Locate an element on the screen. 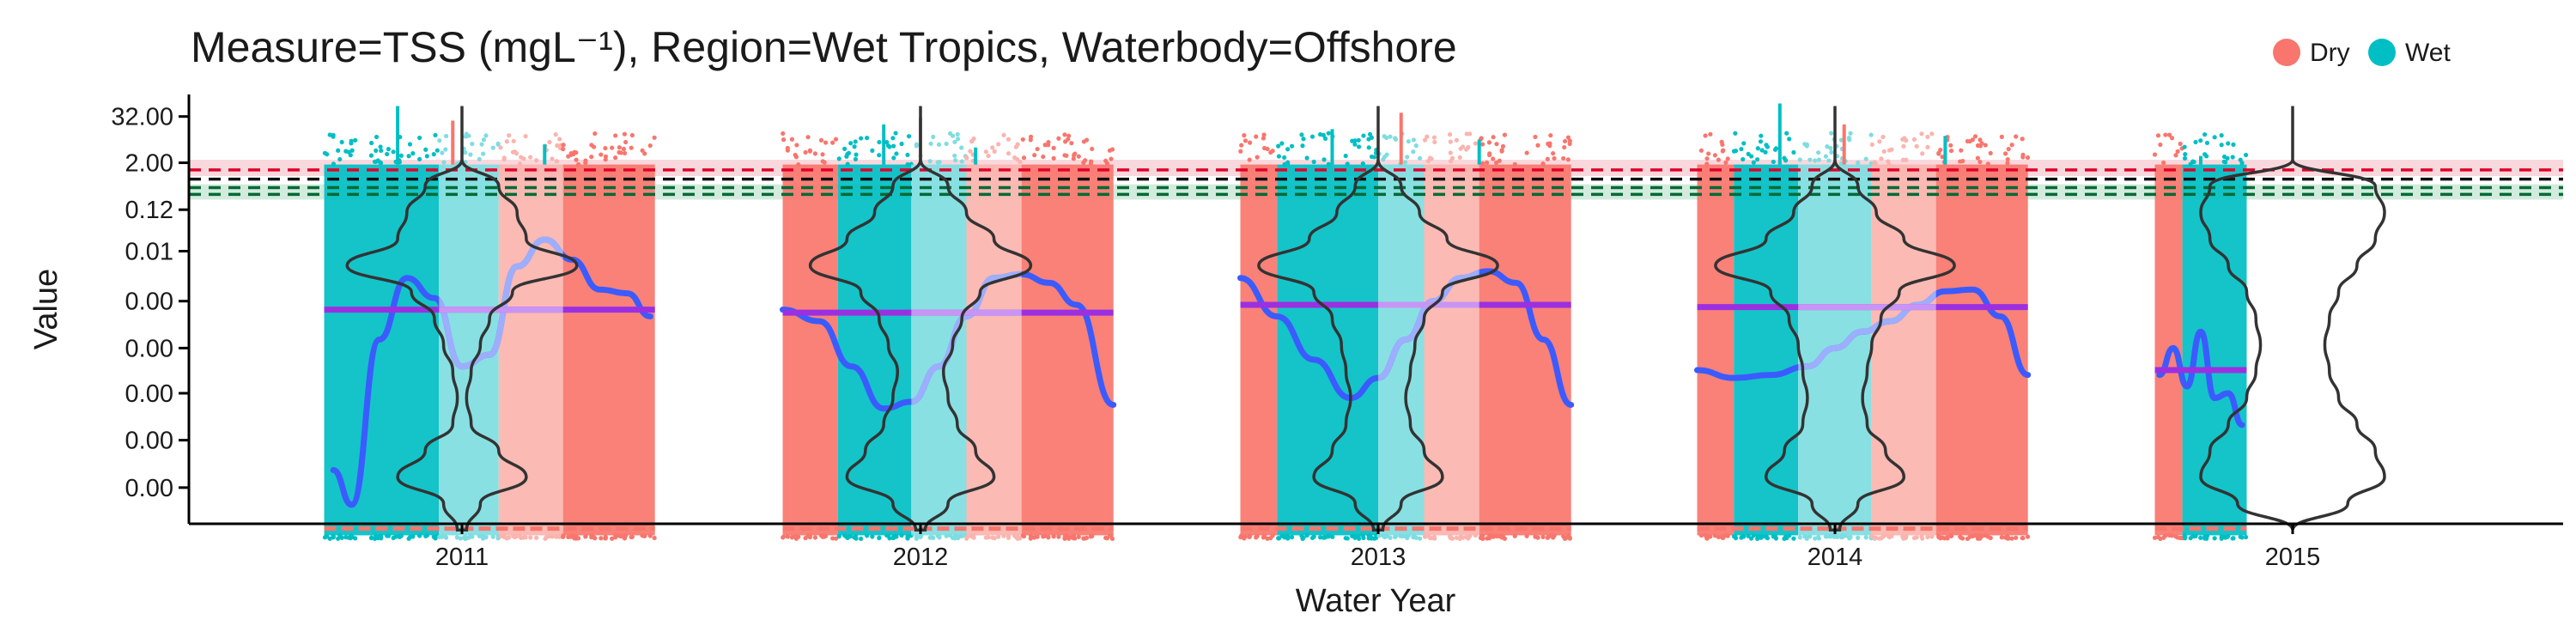  x-tick-label: 2012 is located at coordinates (921, 557).